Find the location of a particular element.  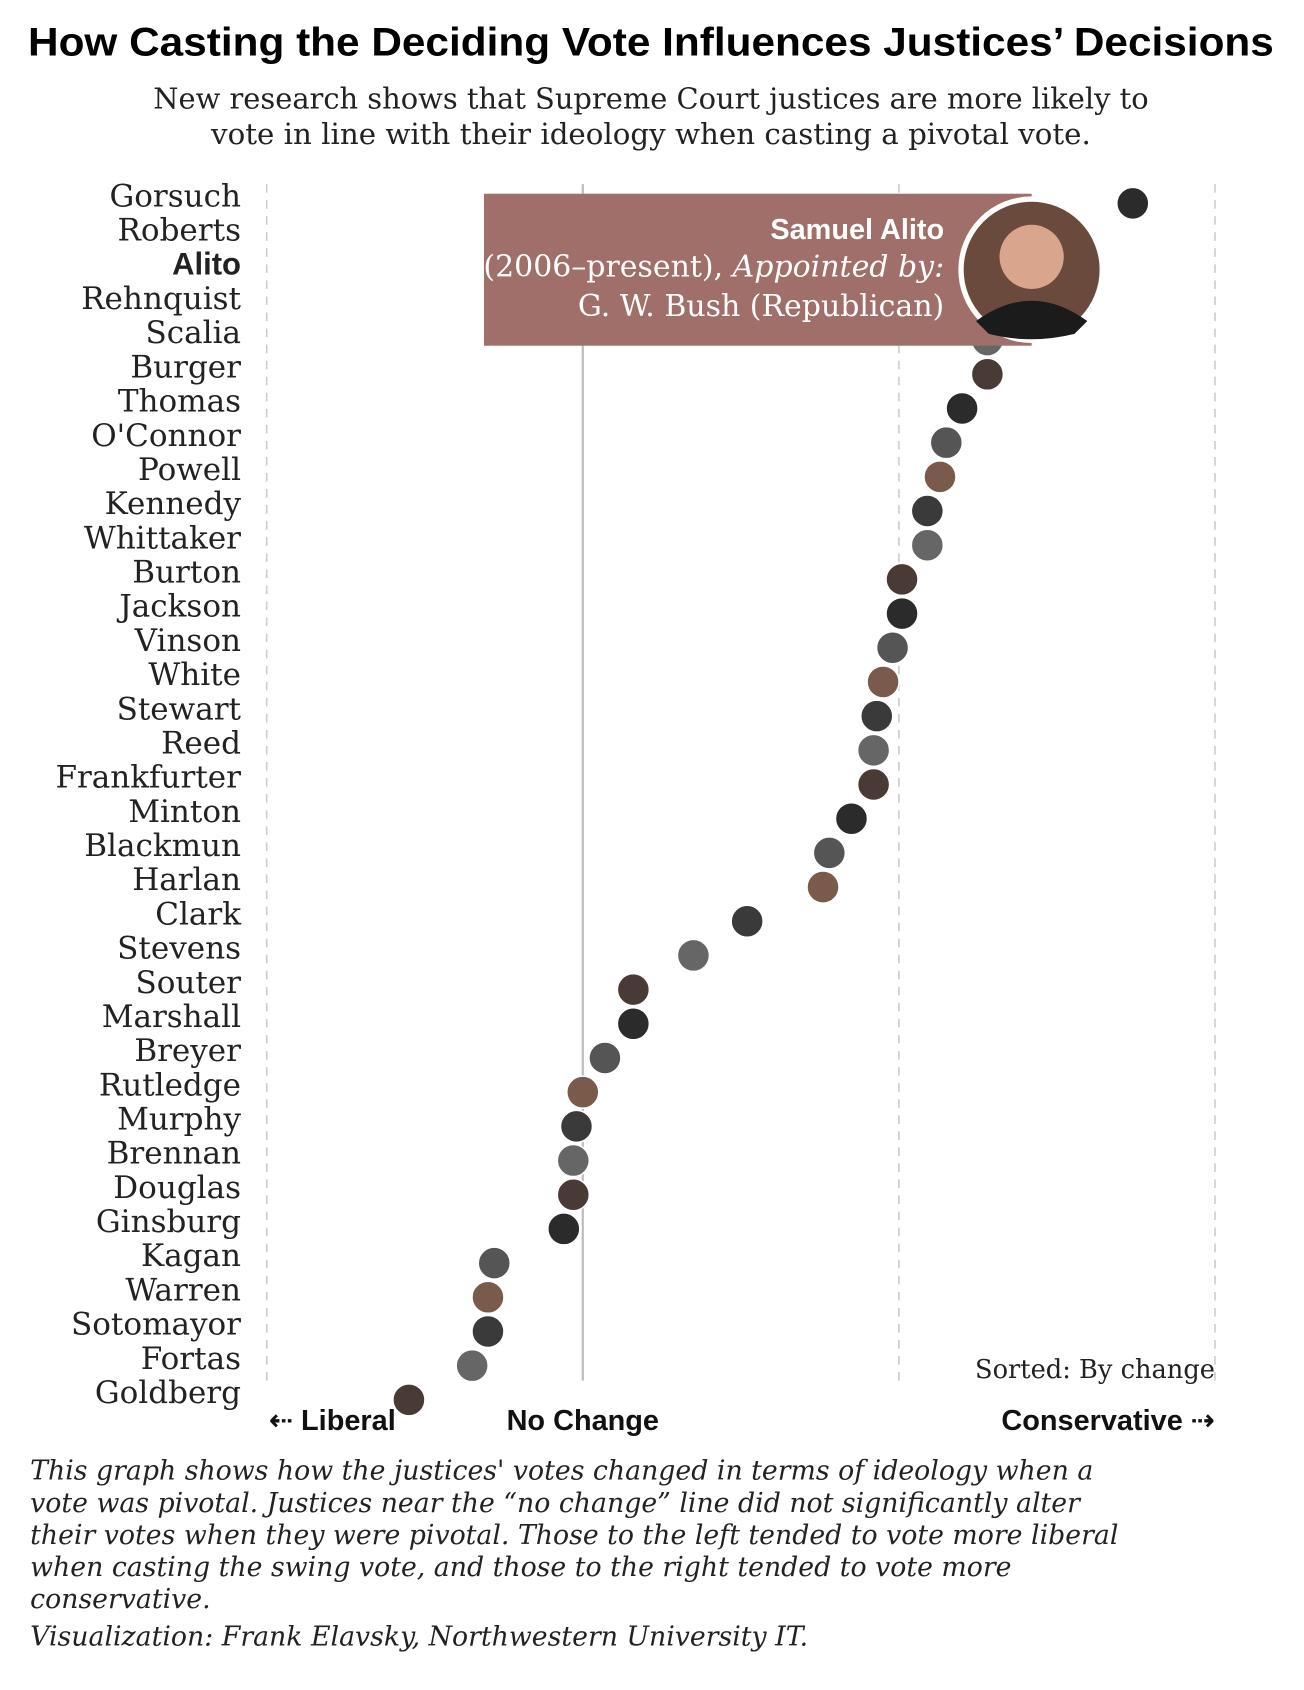

category-label: Breyer is located at coordinates (187, 1051).